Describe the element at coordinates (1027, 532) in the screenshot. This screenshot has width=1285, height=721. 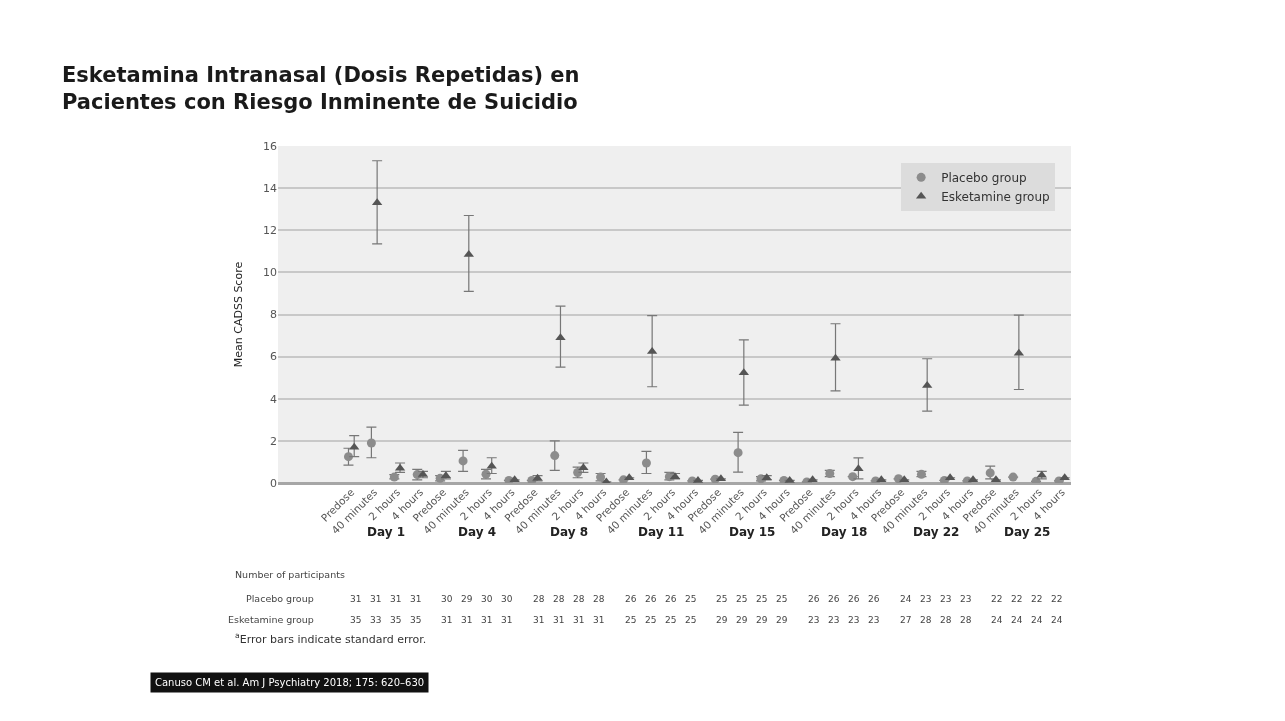
I see `text: Day 25` at that location.